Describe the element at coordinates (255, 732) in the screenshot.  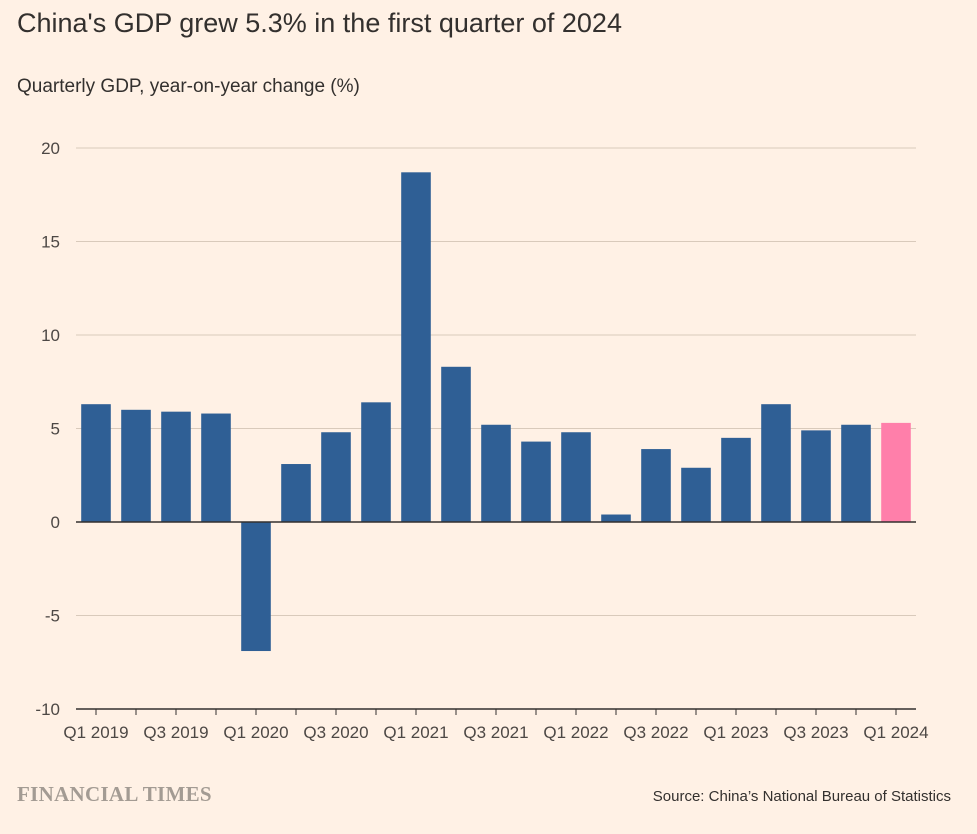
I see `x-tick-label: Q1 2020` at that location.